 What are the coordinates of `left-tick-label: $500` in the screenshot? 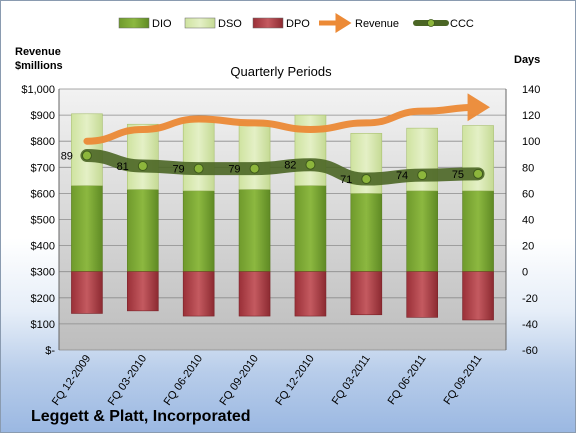 It's located at (43, 221).